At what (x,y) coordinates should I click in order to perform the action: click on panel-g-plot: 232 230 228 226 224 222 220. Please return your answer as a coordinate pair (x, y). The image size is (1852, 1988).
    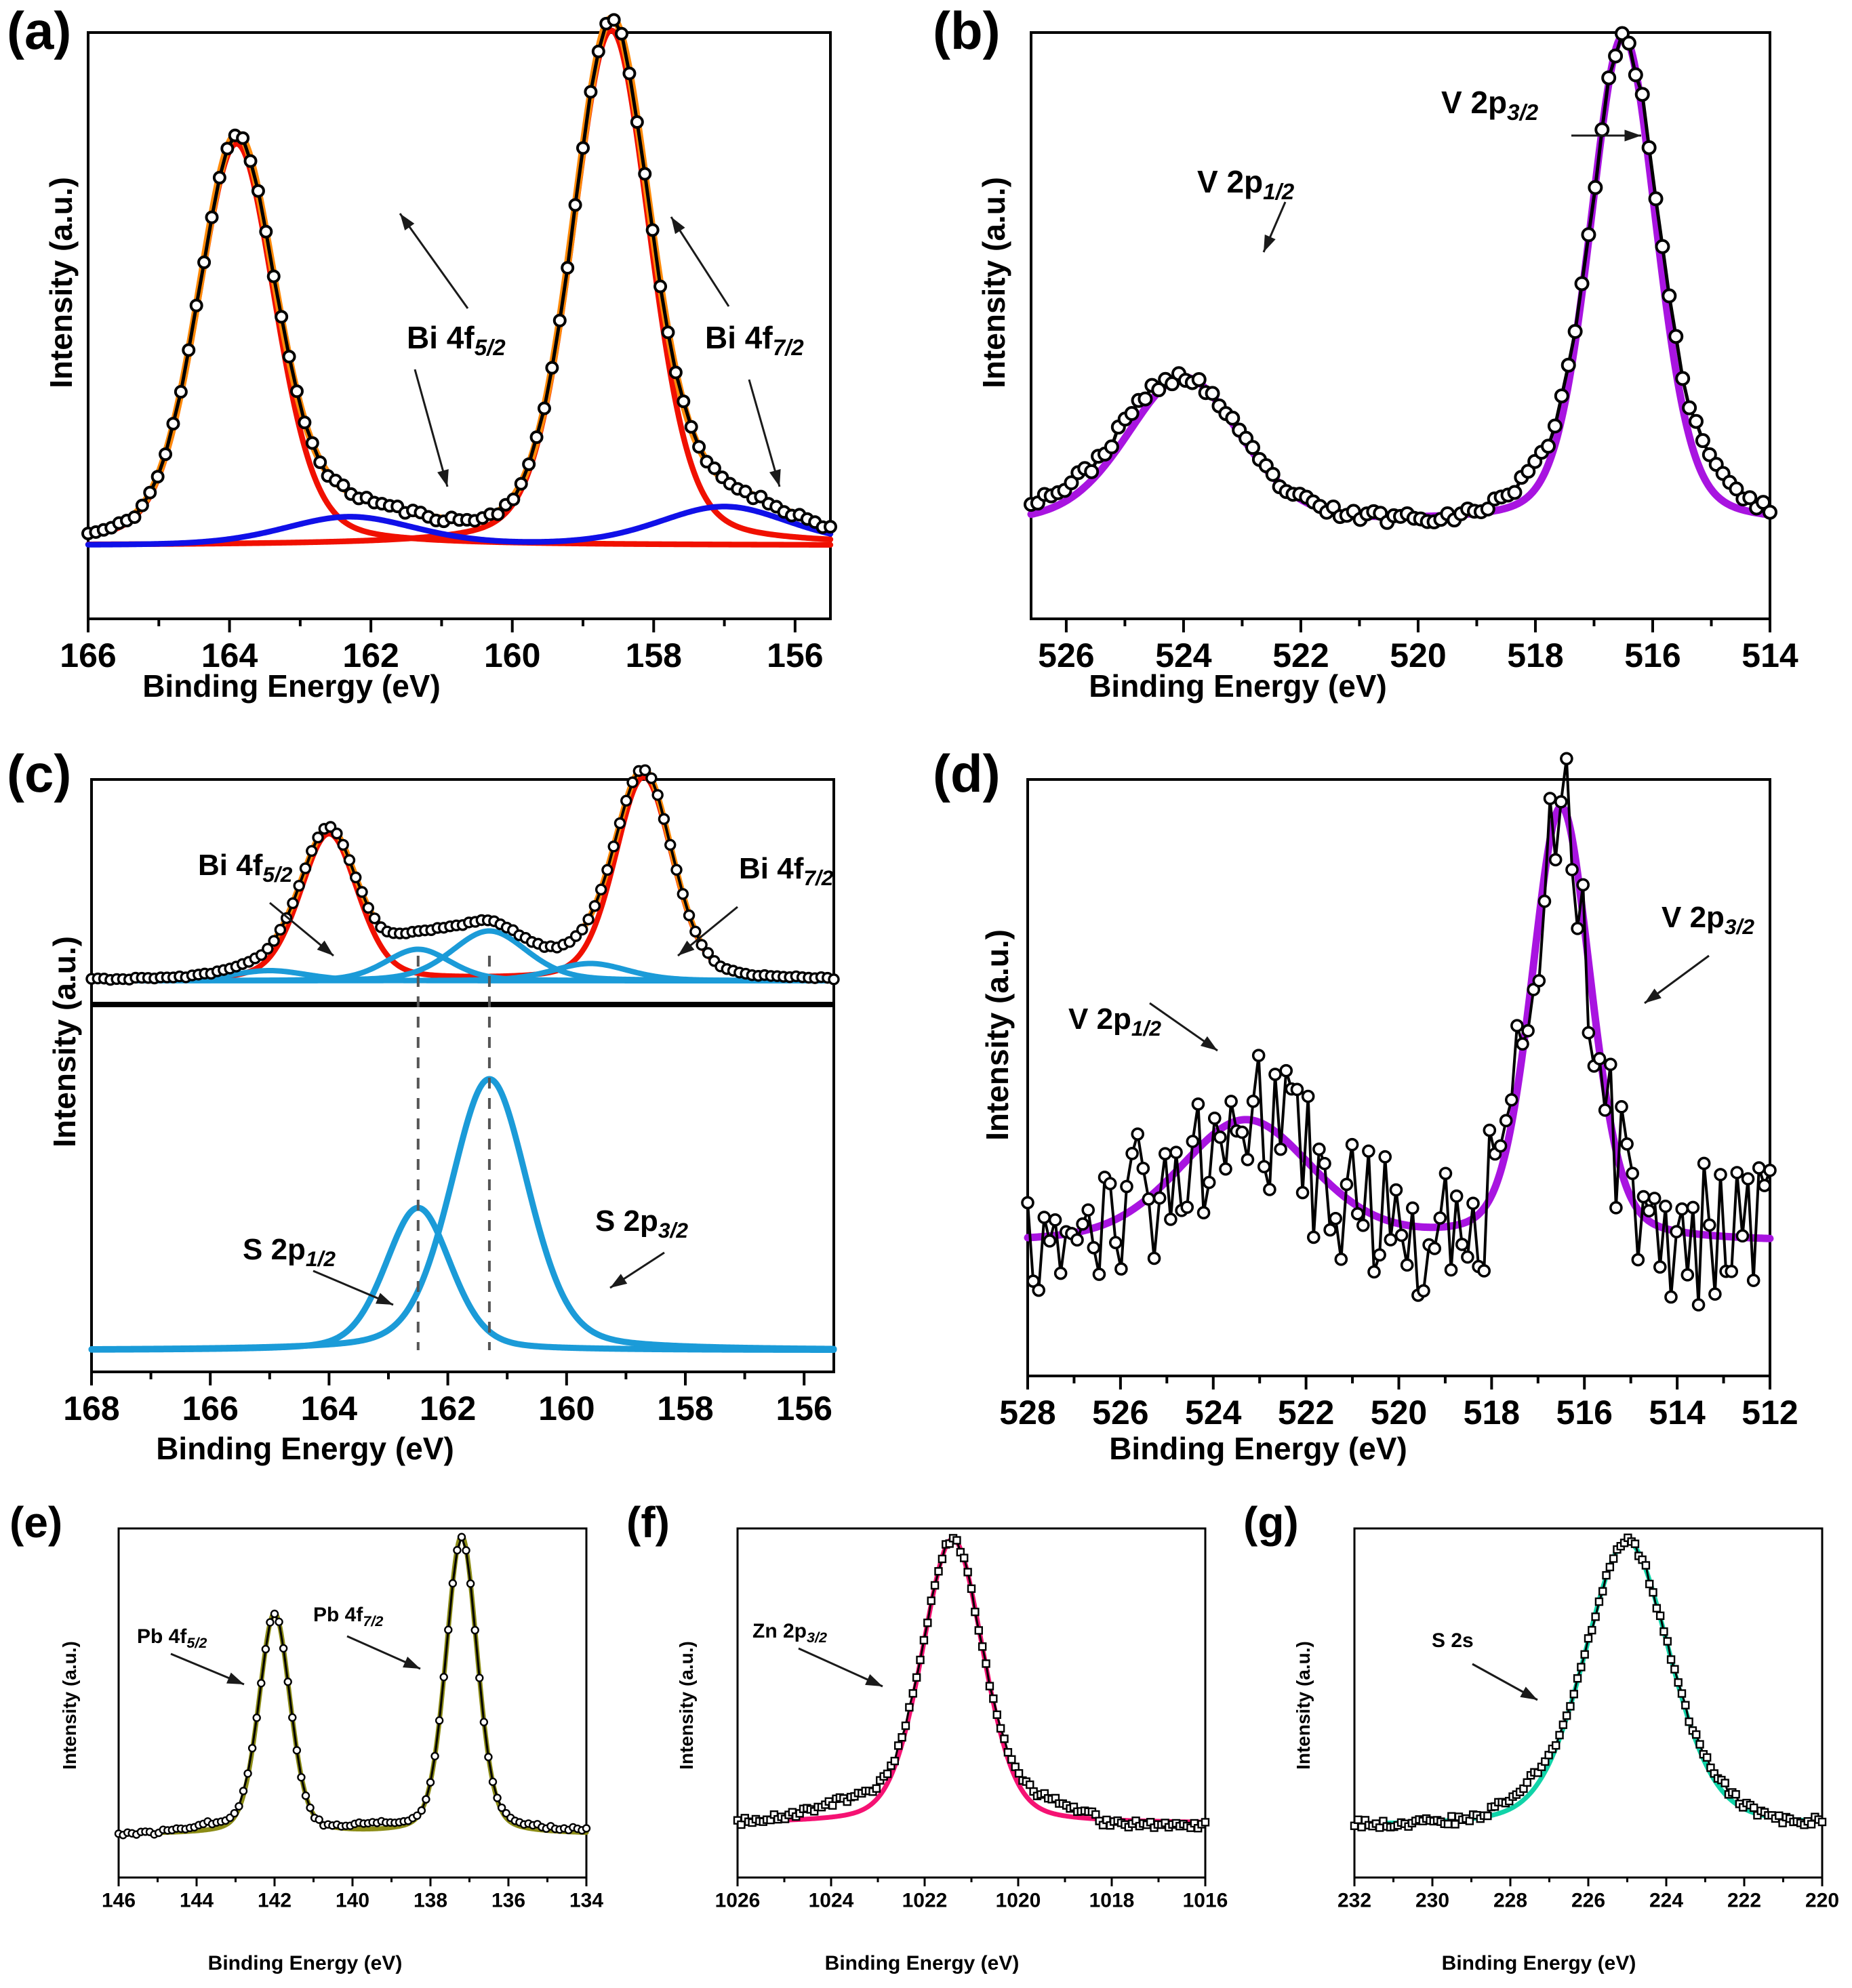
    Looking at the image, I should click on (1588, 1719).